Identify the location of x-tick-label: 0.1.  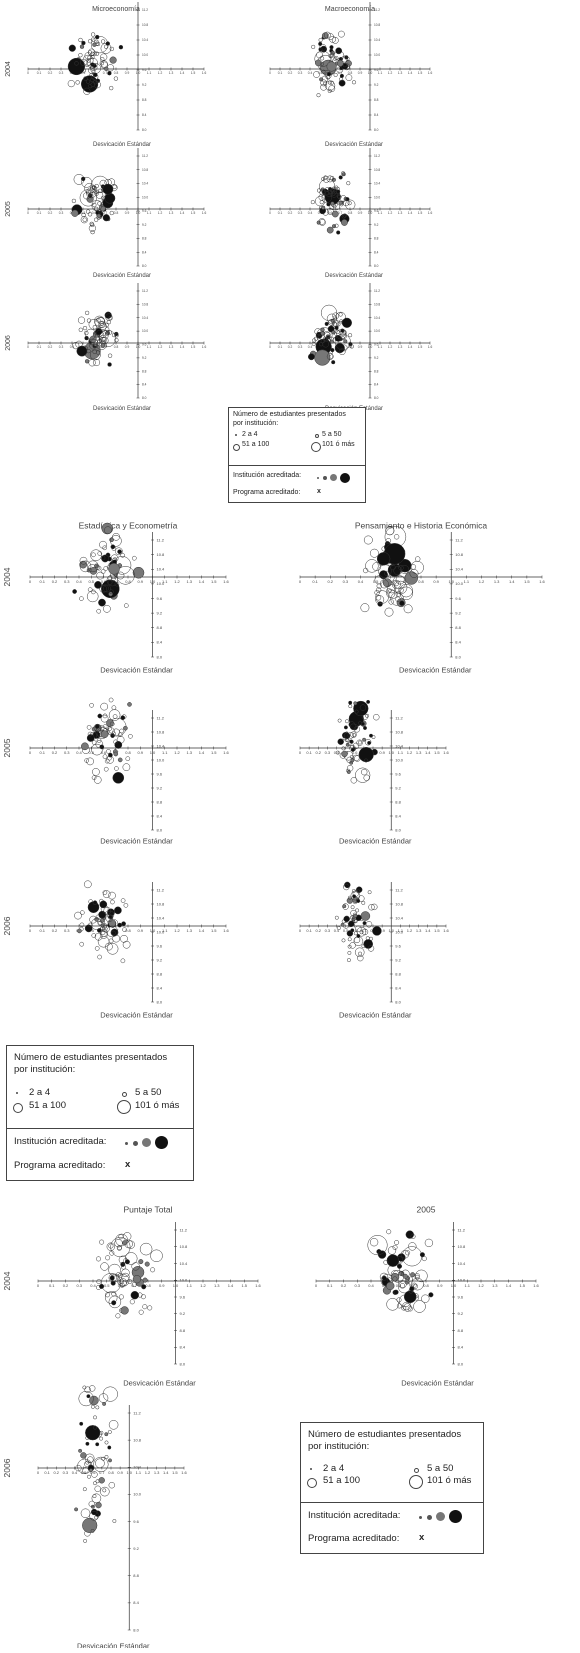
(39, 213).